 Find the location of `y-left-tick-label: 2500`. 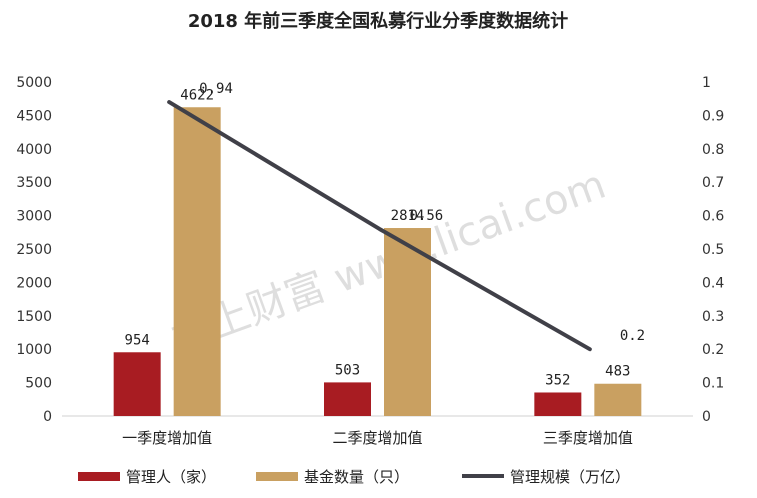

y-left-tick-label: 2500 is located at coordinates (34, 250).